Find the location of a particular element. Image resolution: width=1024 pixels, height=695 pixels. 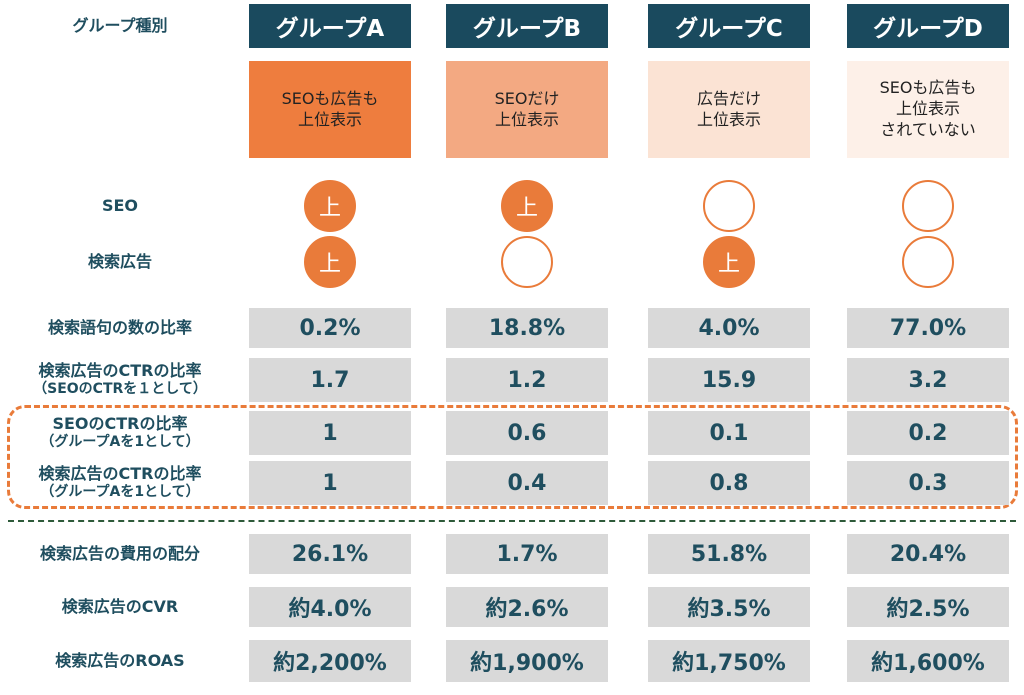

metric-cell: 3.2 is located at coordinates (928, 380).